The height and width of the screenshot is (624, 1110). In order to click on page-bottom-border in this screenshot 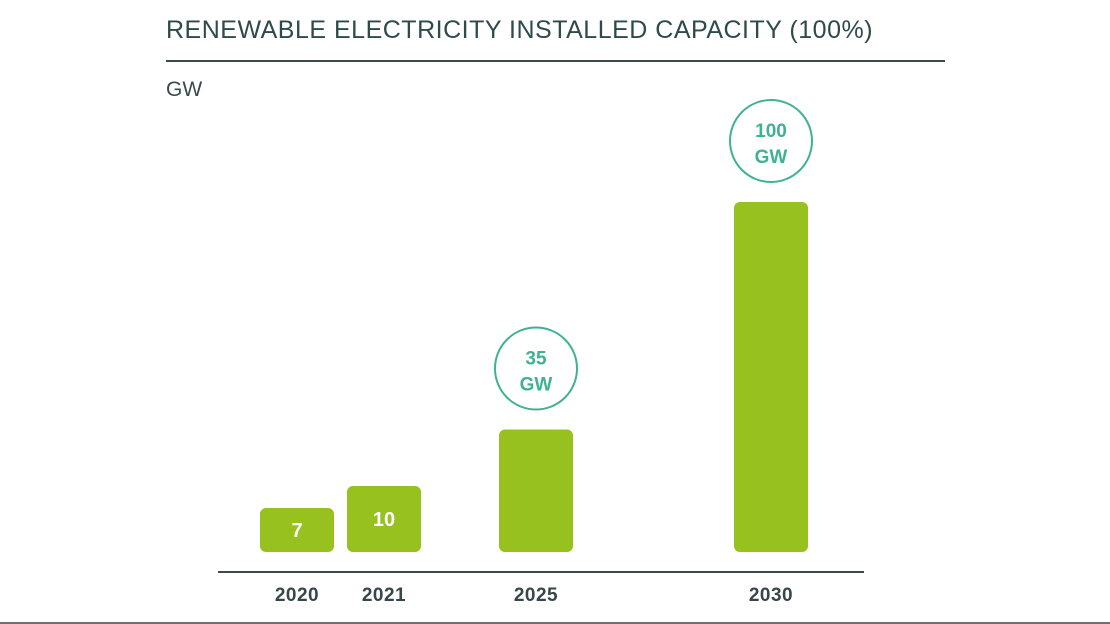, I will do `click(555, 623)`.